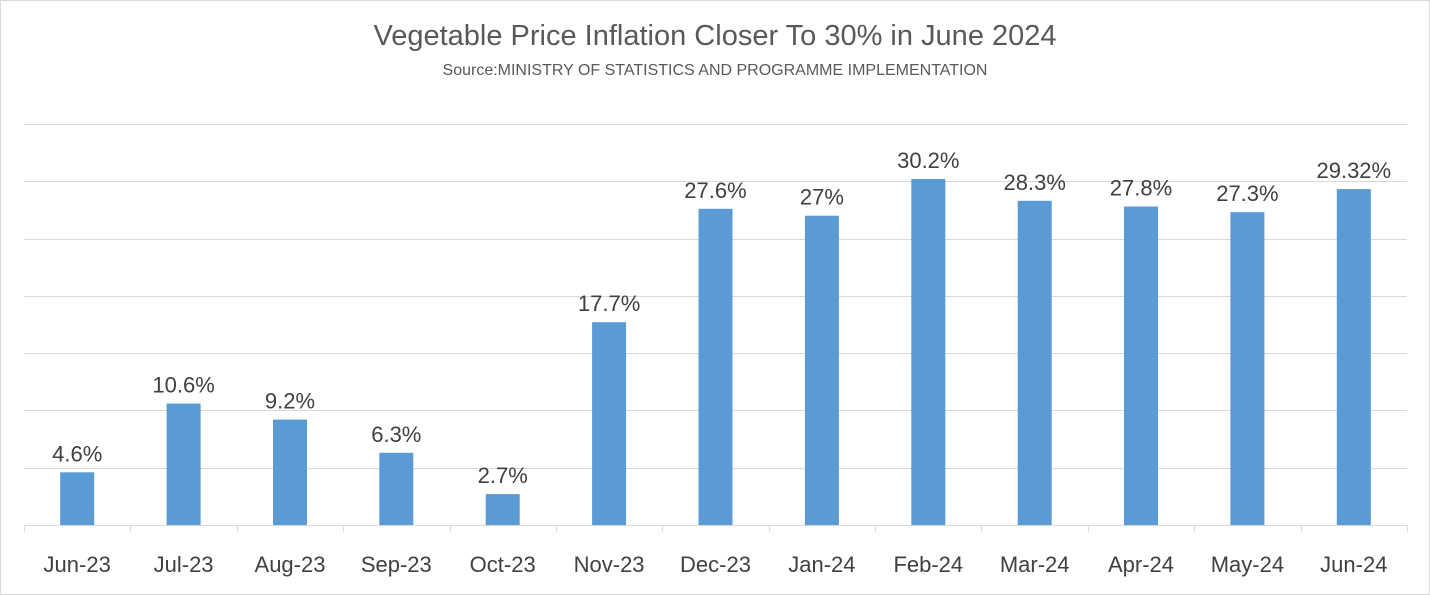 The image size is (1430, 595). I want to click on x-tick-label: Jun-24, so click(1353, 564).